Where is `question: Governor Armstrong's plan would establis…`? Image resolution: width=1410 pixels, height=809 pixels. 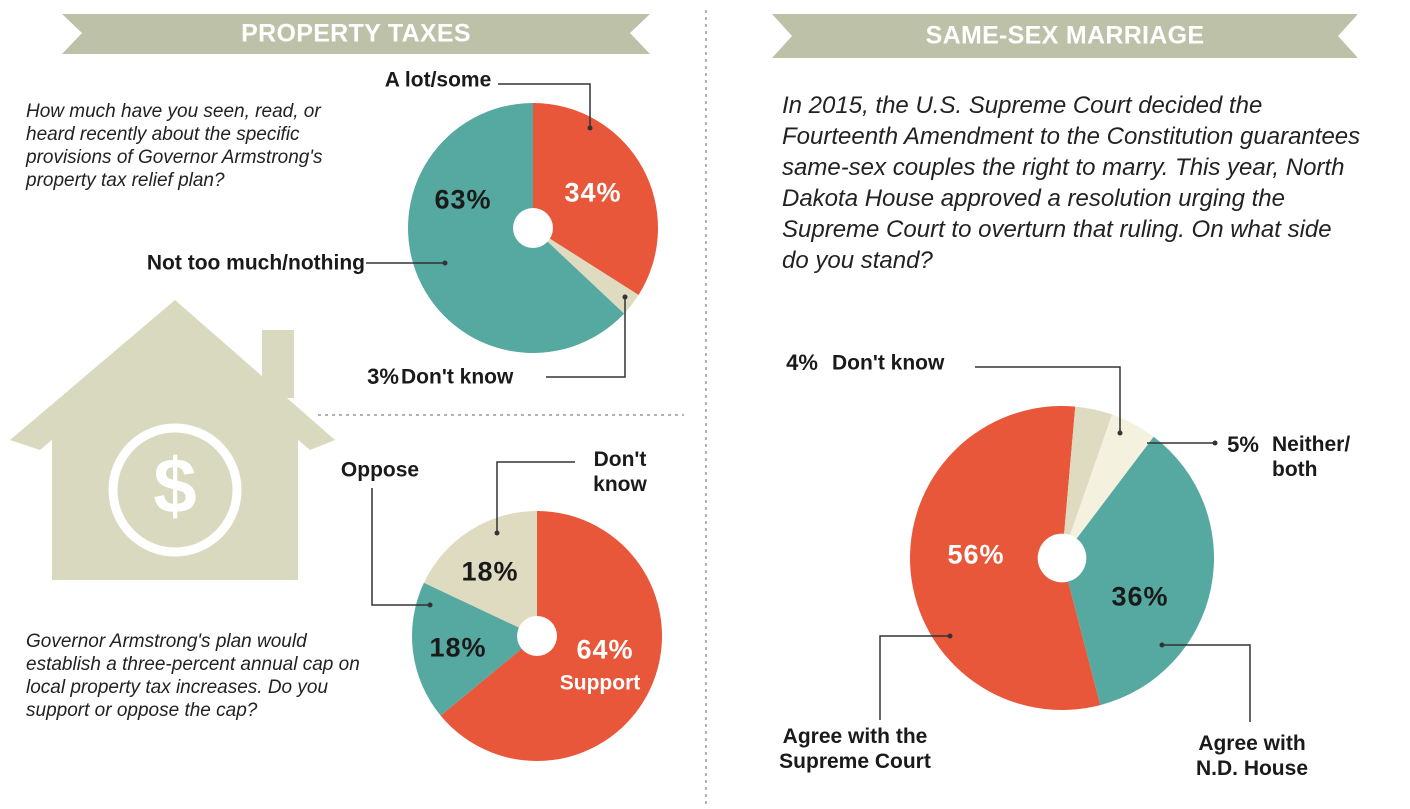 question: Governor Armstrong's plan would establis… is located at coordinates (193, 676).